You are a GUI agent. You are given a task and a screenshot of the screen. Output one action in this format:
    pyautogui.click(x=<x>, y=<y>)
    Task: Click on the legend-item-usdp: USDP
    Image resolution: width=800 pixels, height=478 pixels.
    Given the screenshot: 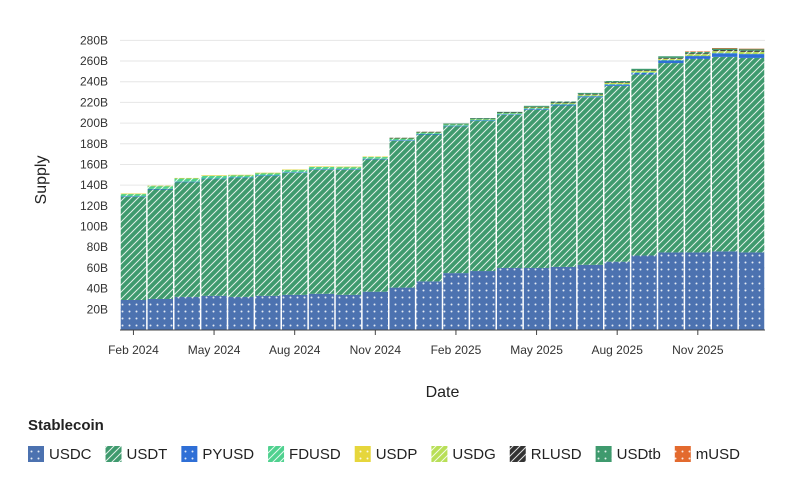 What is the action you would take?
    pyautogui.click(x=386, y=454)
    